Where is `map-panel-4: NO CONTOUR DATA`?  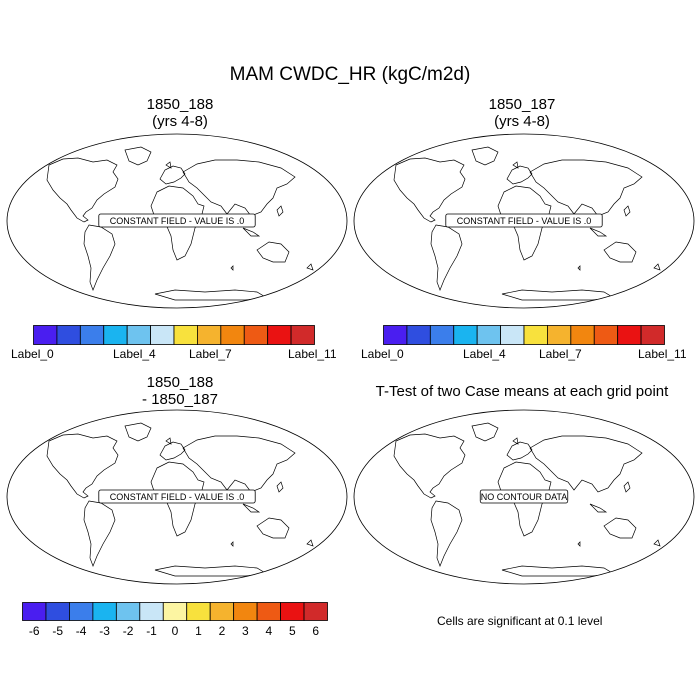
map-panel-4: NO CONTOUR DATA is located at coordinates (524, 497).